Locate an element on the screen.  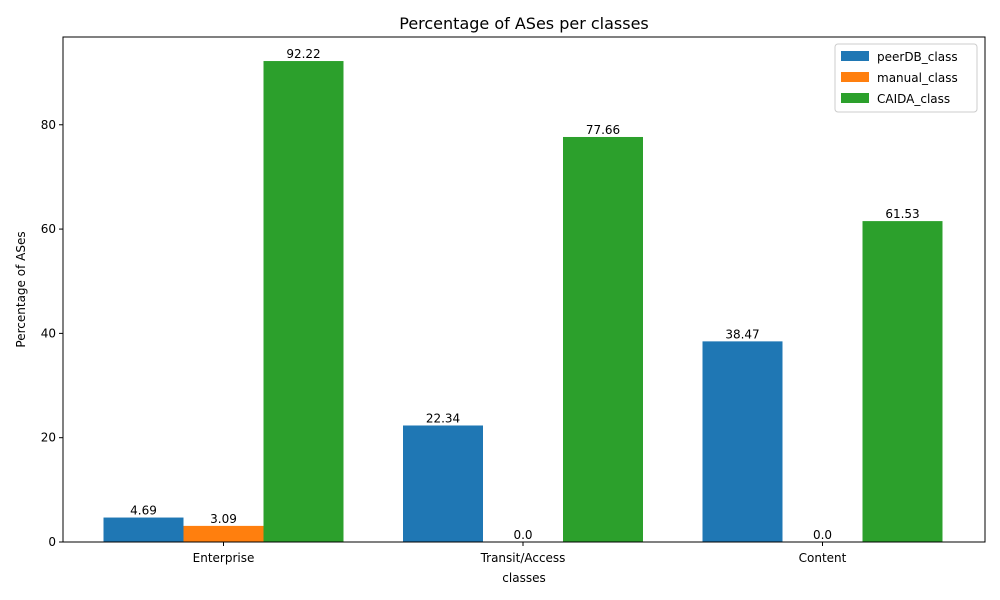
y-tick-label: 60 is located at coordinates (48, 229).